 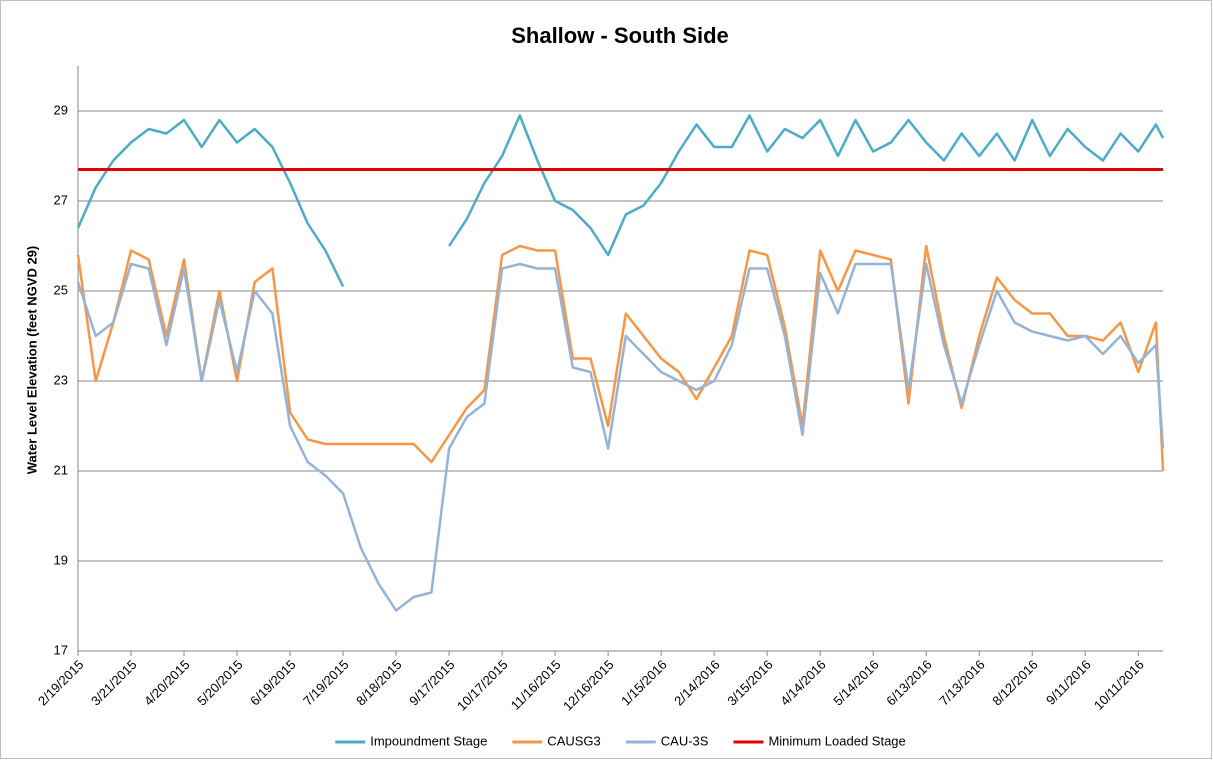 I want to click on y-tick-label: 19, so click(x=61, y=559).